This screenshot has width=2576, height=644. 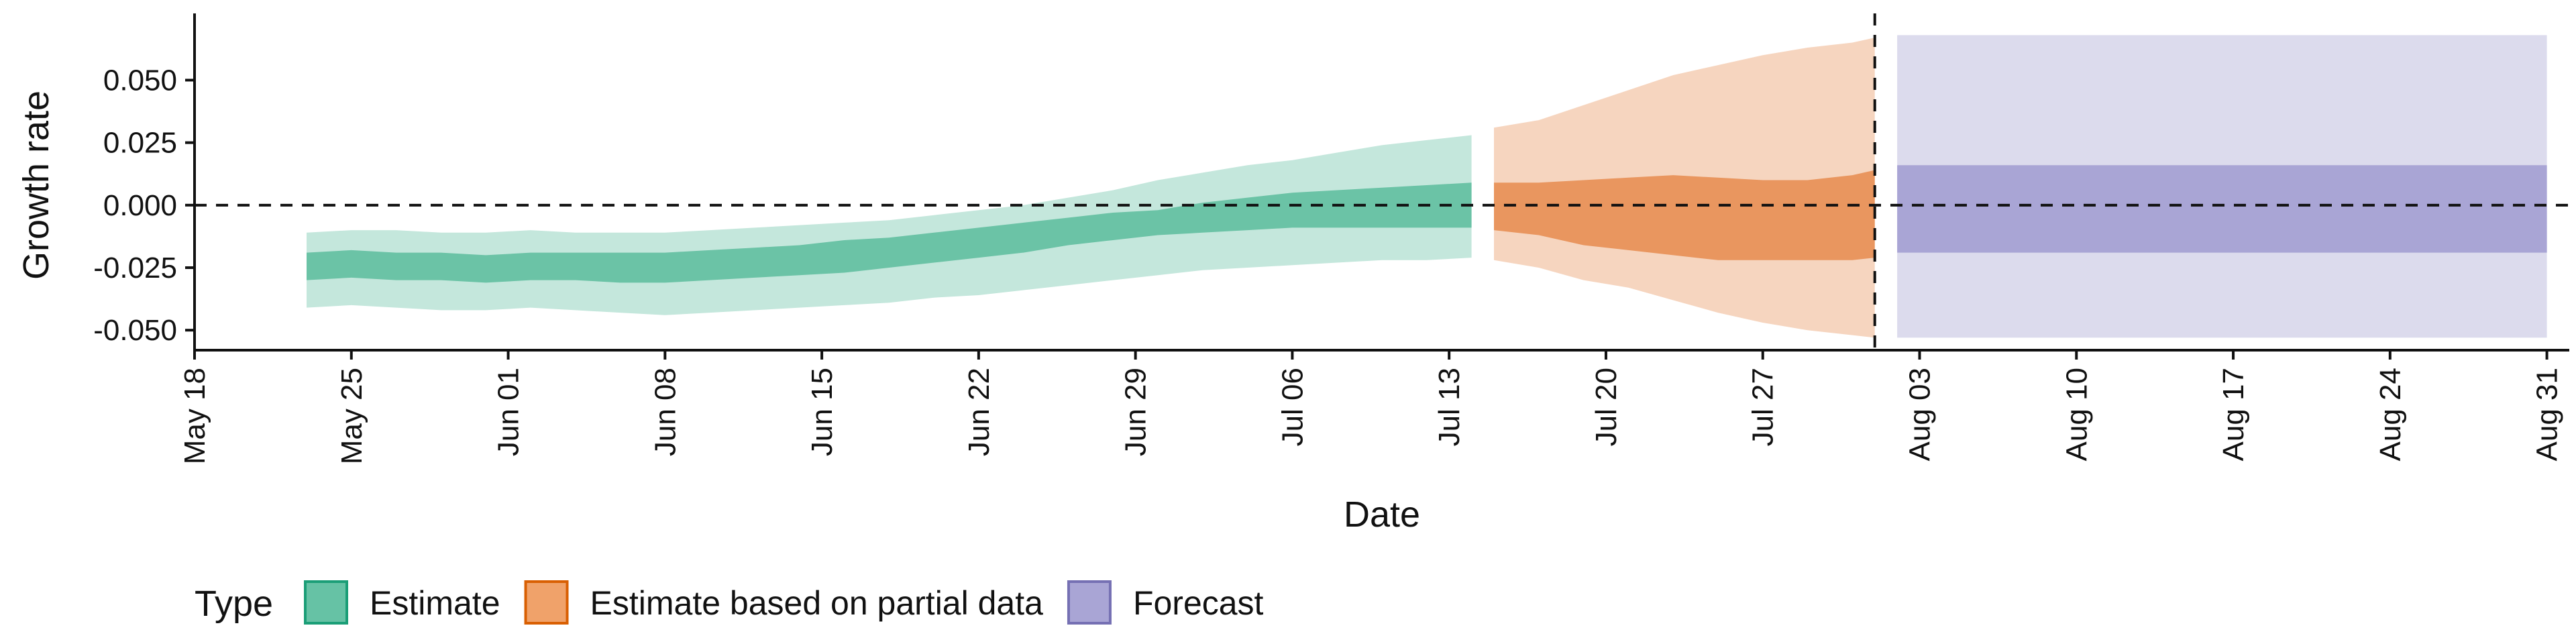 What do you see at coordinates (351, 416) in the screenshot?
I see `x-tick-label: May 25` at bounding box center [351, 416].